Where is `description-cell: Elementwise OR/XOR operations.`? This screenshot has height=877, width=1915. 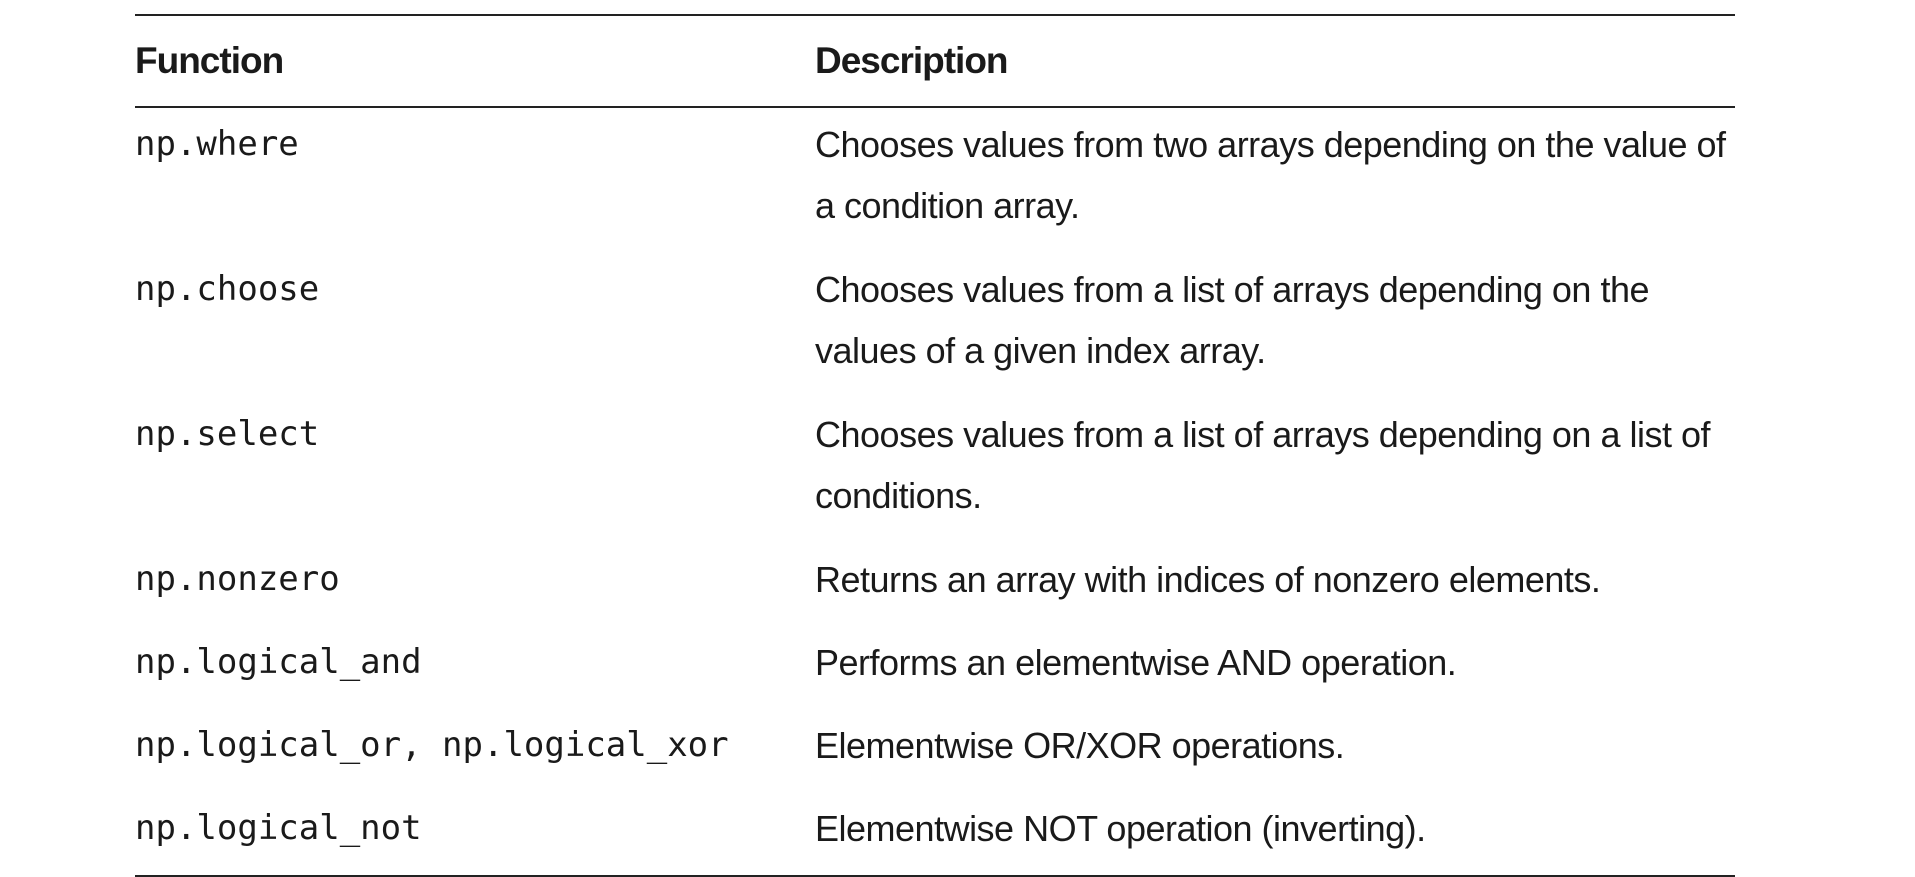
description-cell: Elementwise OR/XOR operations. is located at coordinates (1080, 745).